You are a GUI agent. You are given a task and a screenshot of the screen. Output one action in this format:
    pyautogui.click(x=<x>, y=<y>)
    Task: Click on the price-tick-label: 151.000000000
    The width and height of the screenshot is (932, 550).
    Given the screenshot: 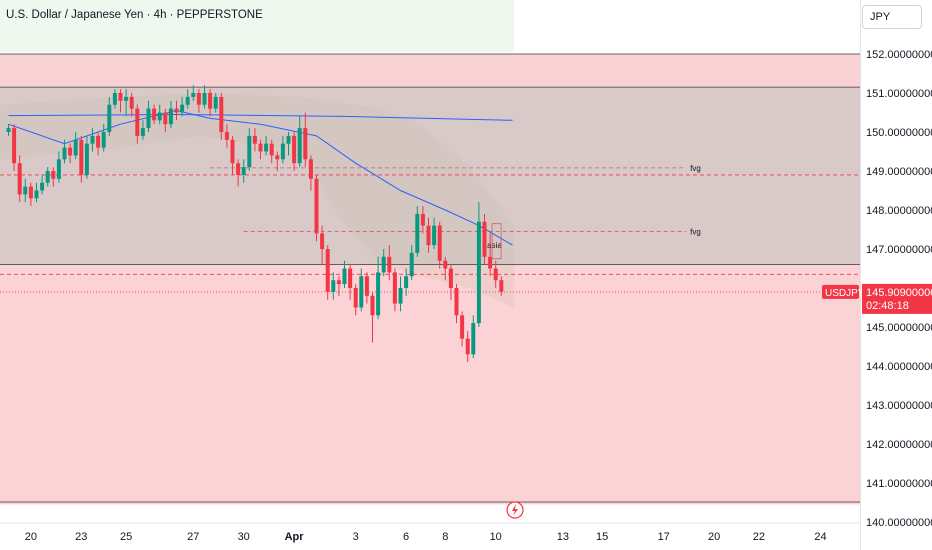 What is the action you would take?
    pyautogui.click(x=899, y=94)
    